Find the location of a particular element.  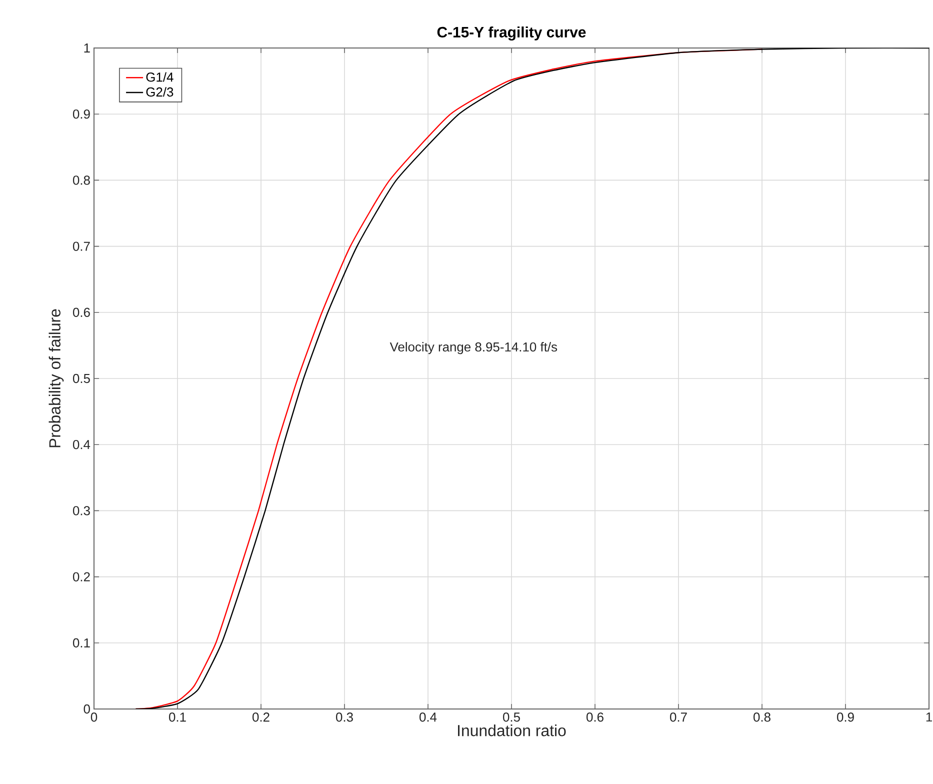

y-tick-label: 1 is located at coordinates (87, 48).